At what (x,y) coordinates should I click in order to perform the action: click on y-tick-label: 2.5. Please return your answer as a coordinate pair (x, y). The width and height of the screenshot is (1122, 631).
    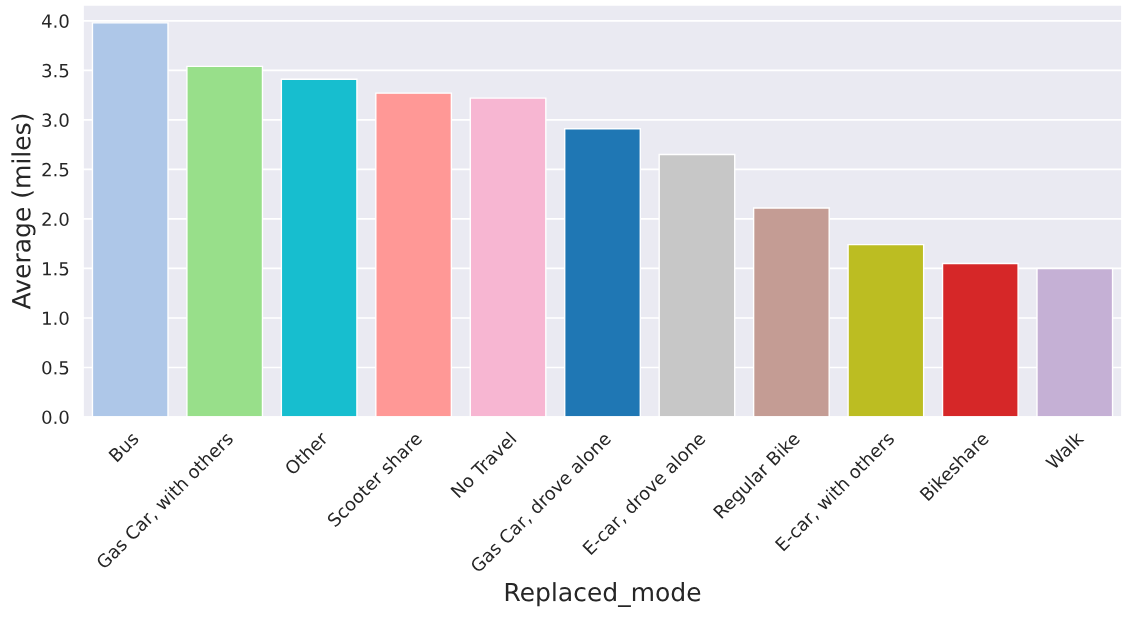
    Looking at the image, I should click on (55, 169).